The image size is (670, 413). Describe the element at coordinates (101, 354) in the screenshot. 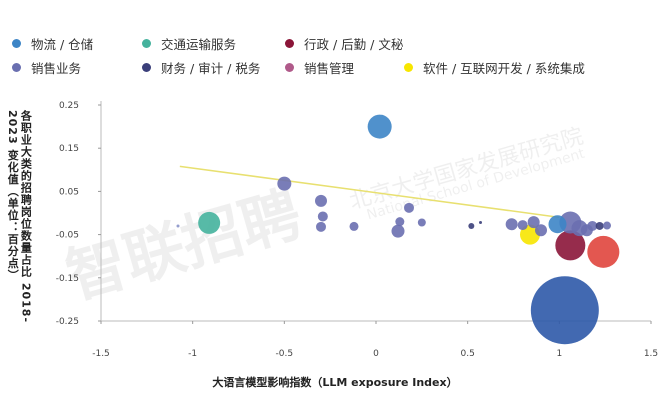

I see `x-tick-label: -1.5` at that location.